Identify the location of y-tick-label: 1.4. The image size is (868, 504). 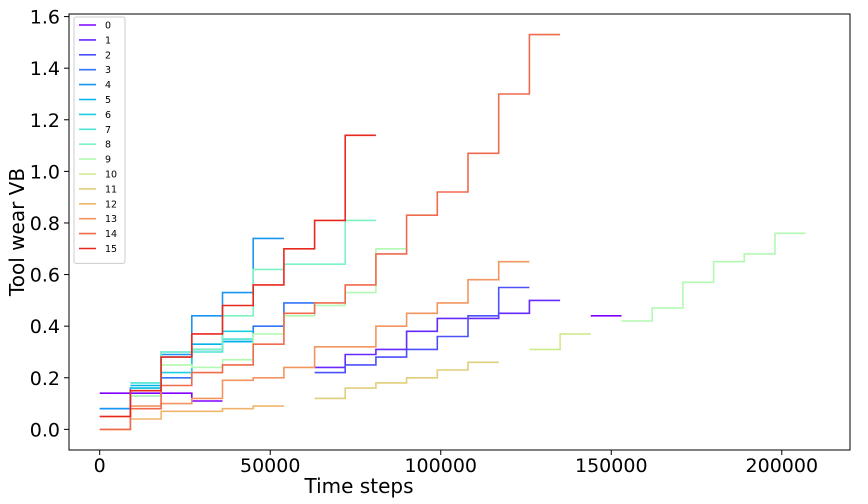
(45, 69).